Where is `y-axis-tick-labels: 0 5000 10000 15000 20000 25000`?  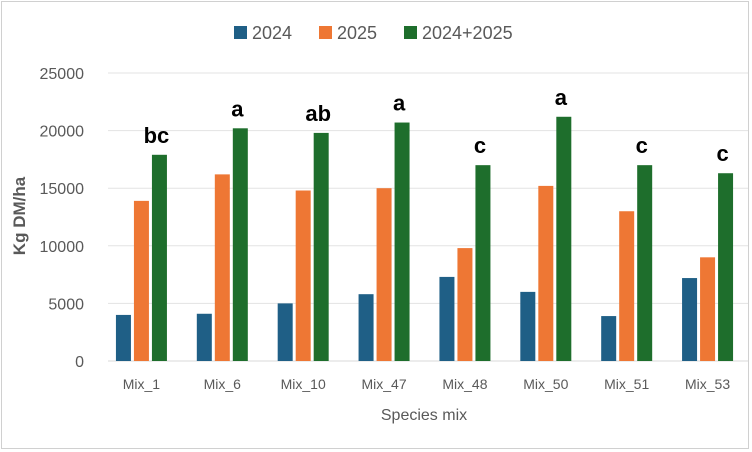 y-axis-tick-labels: 0 5000 10000 15000 20000 25000 is located at coordinates (62, 218).